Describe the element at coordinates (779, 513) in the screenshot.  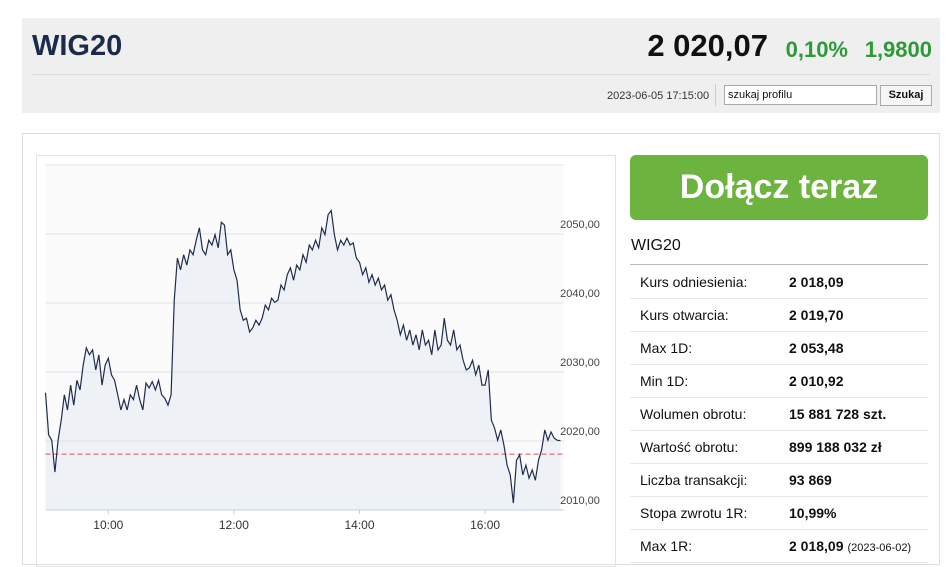
I see `stats-row: Stopa zwrotu 1R: 10,99%` at that location.